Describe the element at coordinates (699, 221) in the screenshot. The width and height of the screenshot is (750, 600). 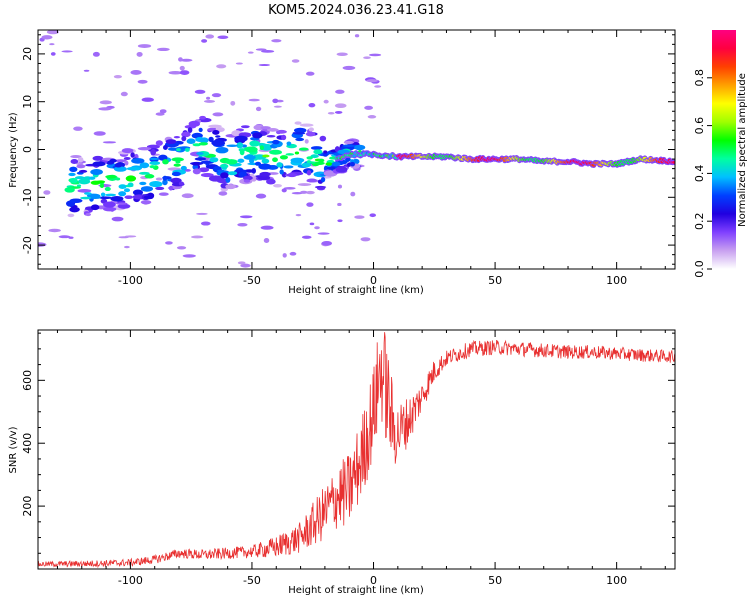
I see `colorbar-tick-label: 0.2` at that location.